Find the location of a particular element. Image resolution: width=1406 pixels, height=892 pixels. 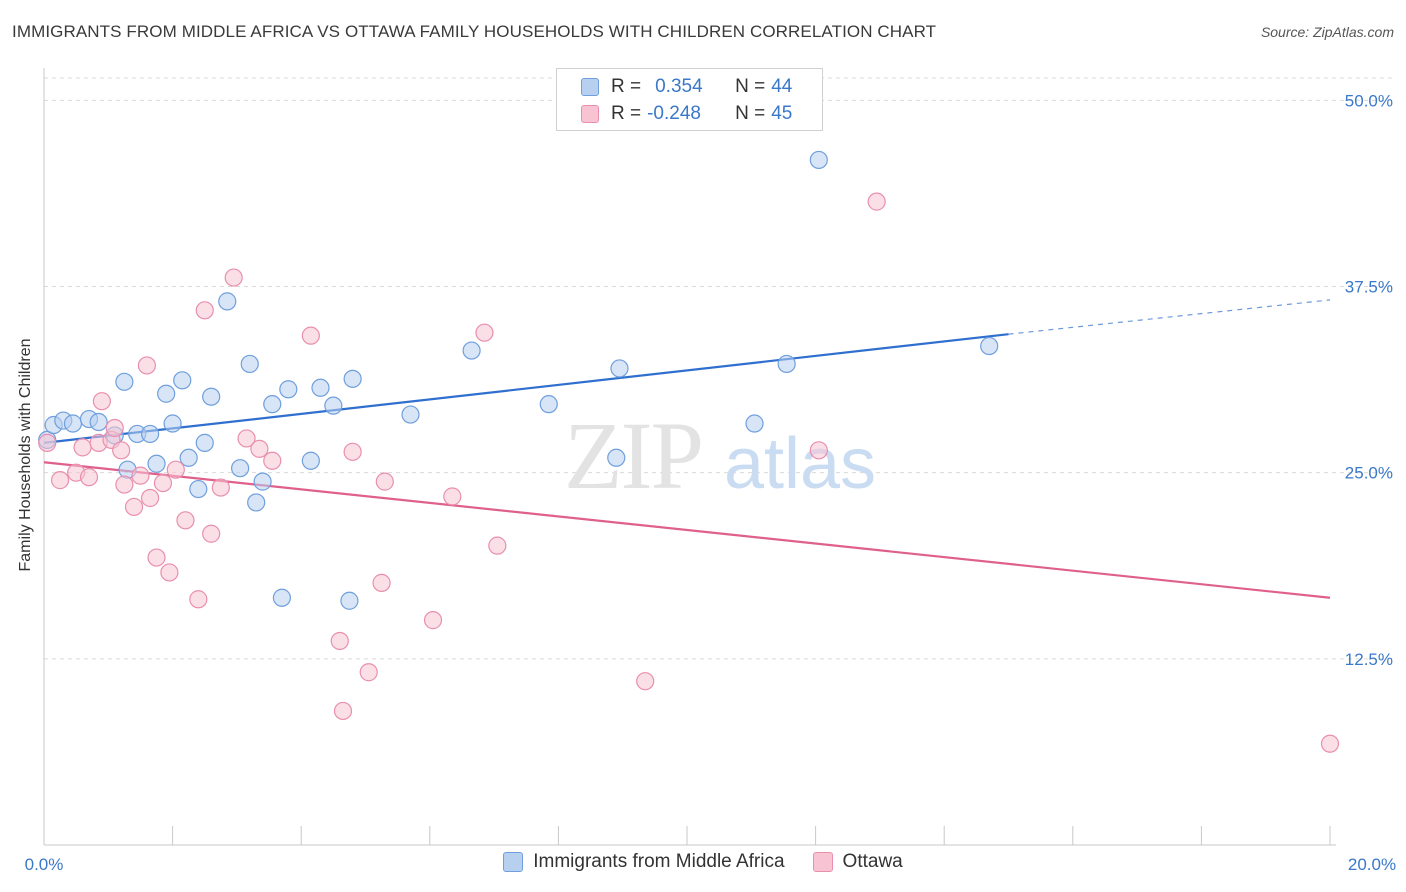

legend-row-pink: R = -0.248 N = 45 is located at coordinates (686, 114).